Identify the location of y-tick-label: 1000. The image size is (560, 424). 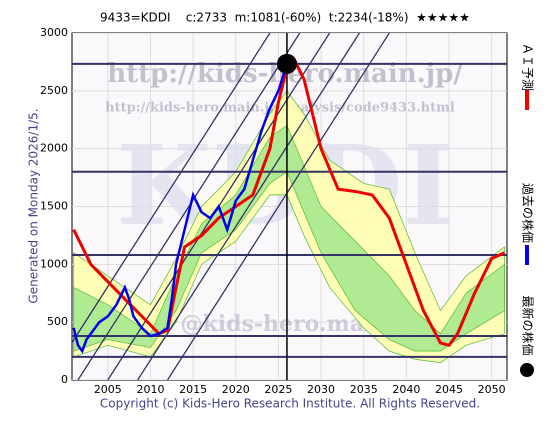
(54, 263).